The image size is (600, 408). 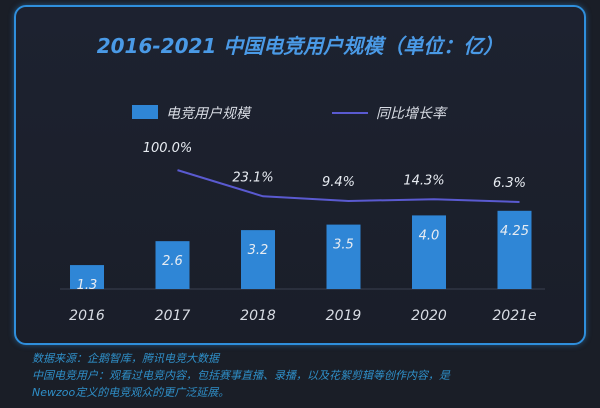 What do you see at coordinates (300, 46) in the screenshot?
I see `chart-title: 2016-2021 中国电竞用户规模（单位：亿）` at bounding box center [300, 46].